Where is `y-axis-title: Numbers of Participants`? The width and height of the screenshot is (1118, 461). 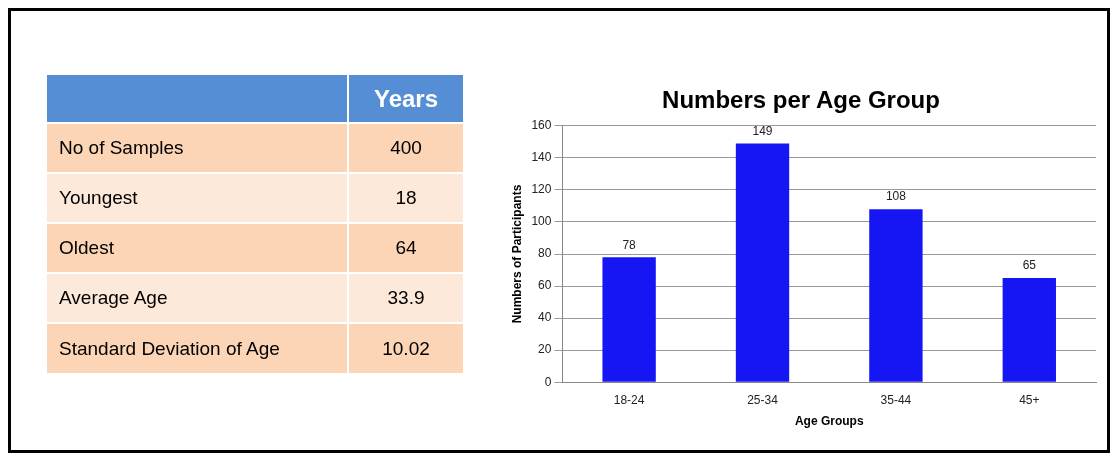
y-axis-title: Numbers of Participants is located at coordinates (516, 254).